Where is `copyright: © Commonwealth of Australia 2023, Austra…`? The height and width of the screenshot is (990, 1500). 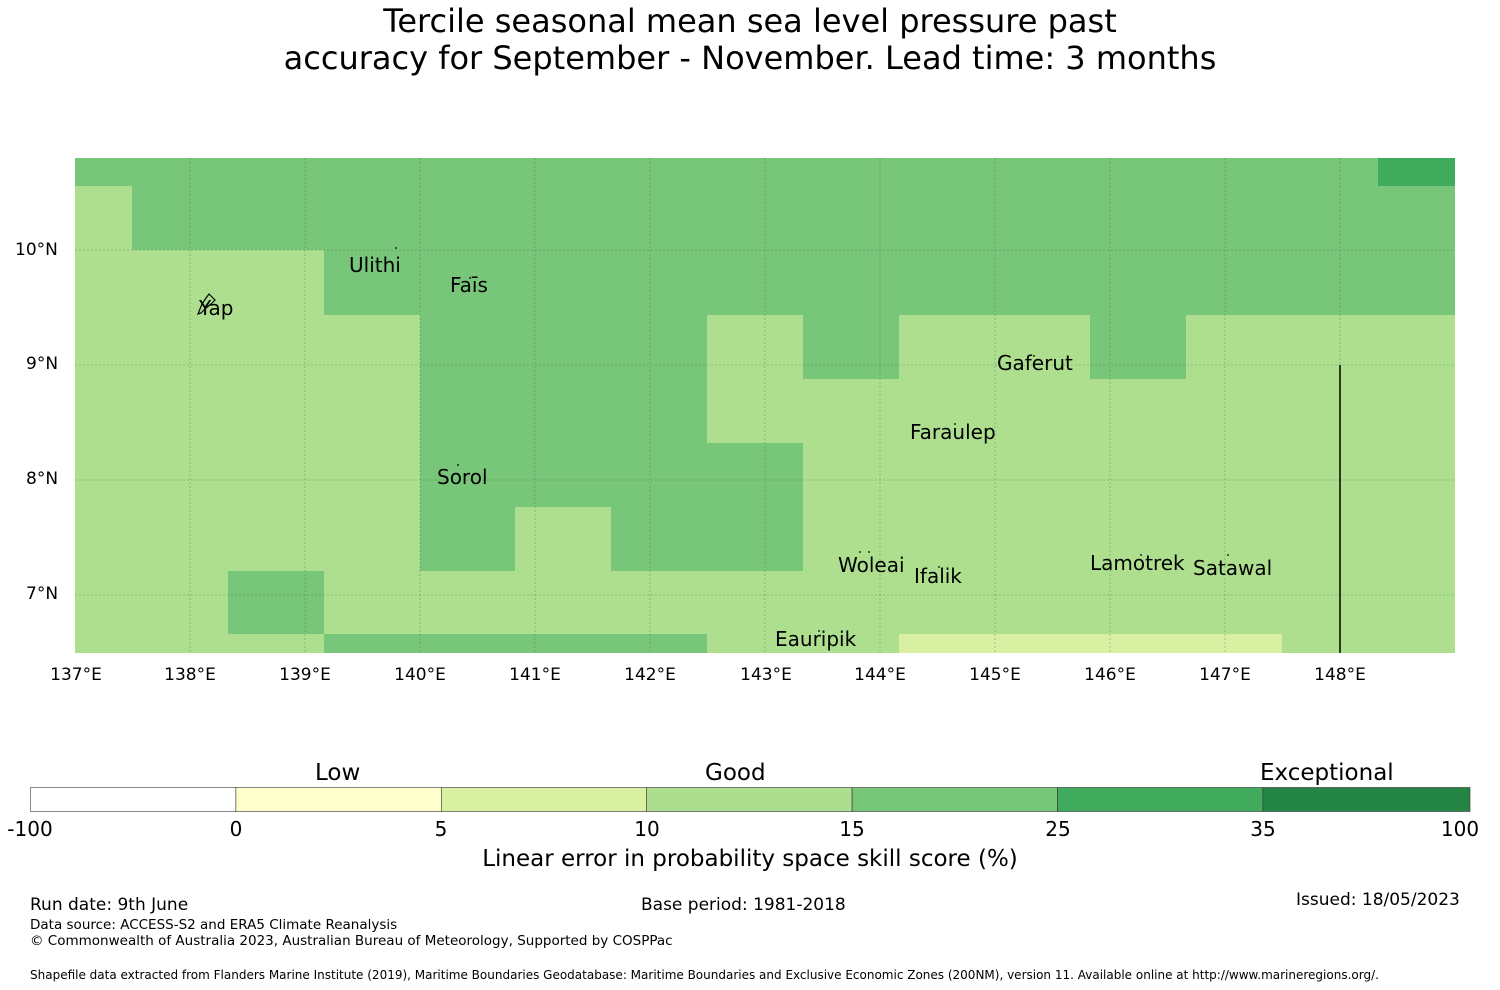
copyright: © Commonwealth of Australia 2023, Austra… is located at coordinates (351, 941).